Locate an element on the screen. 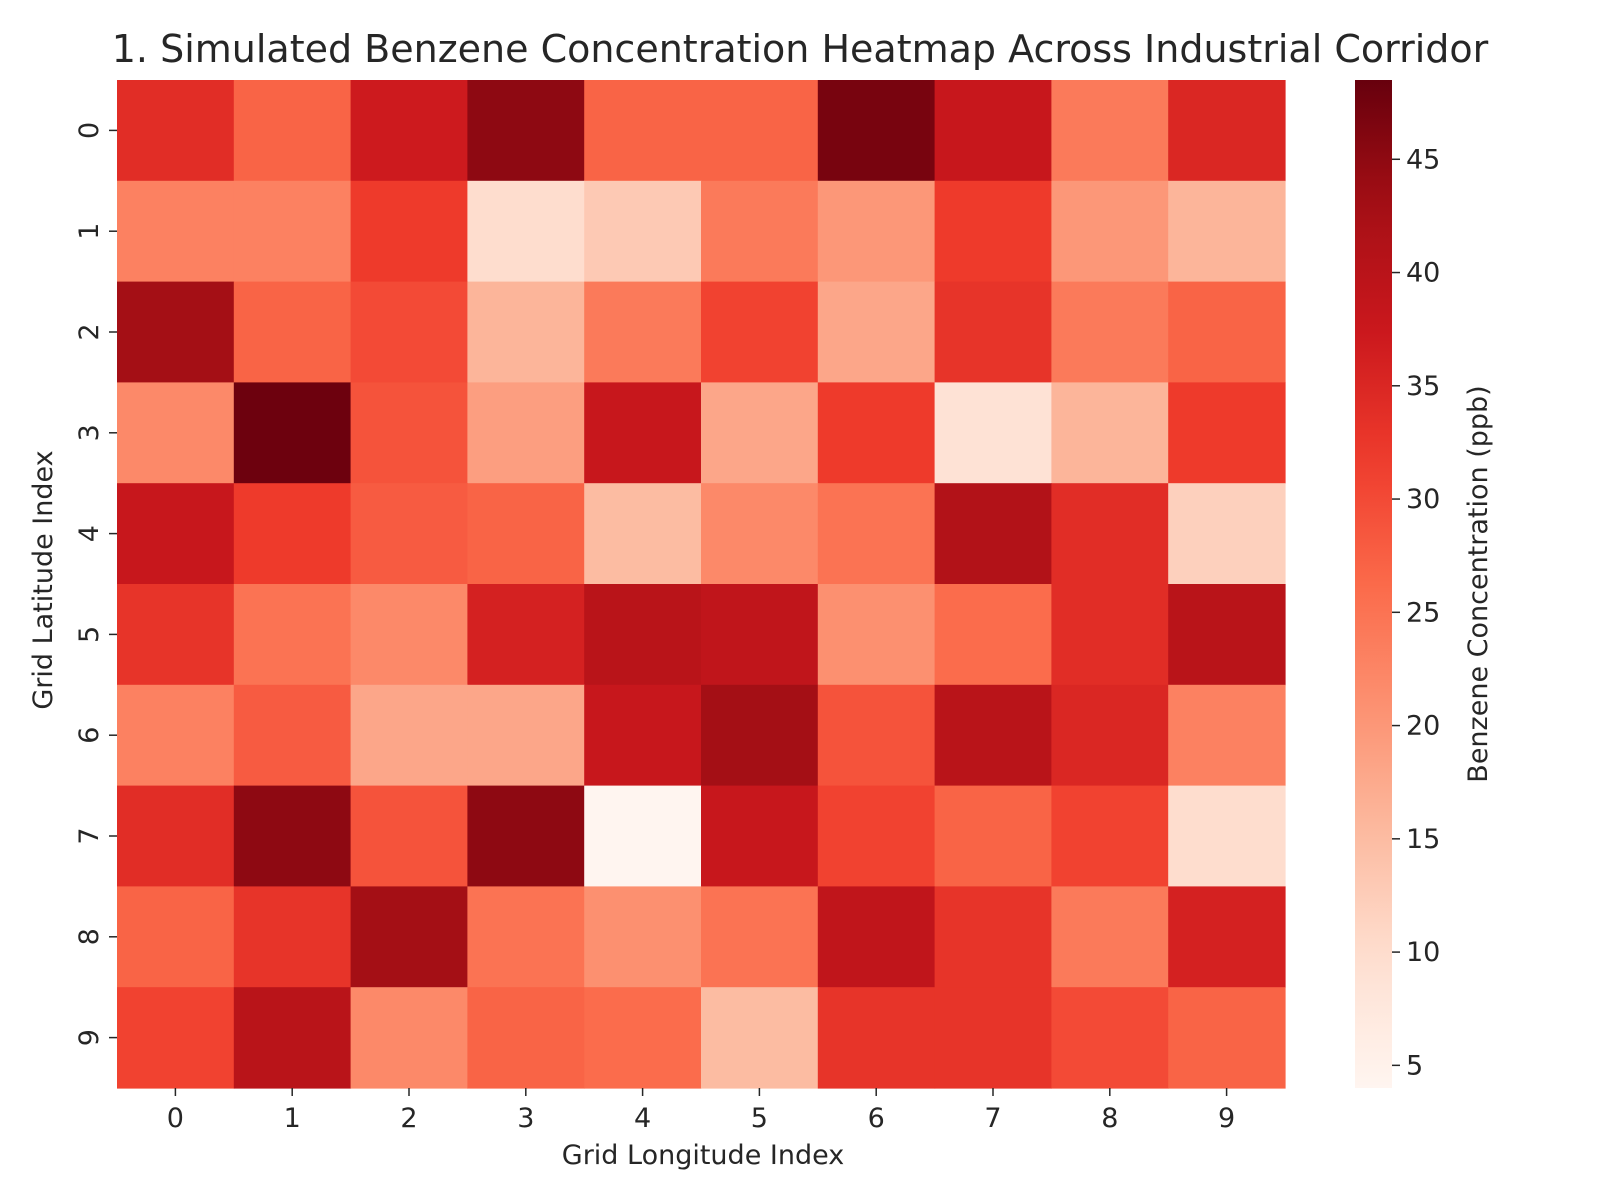 This screenshot has width=1600, height=1200. y-tick-label: 2 is located at coordinates (89, 331).